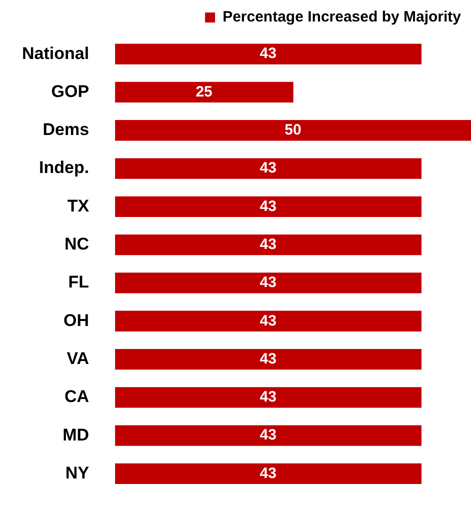 The image size is (471, 521). Describe the element at coordinates (70, 91) in the screenshot. I see `y-tick-label: GOP` at that location.